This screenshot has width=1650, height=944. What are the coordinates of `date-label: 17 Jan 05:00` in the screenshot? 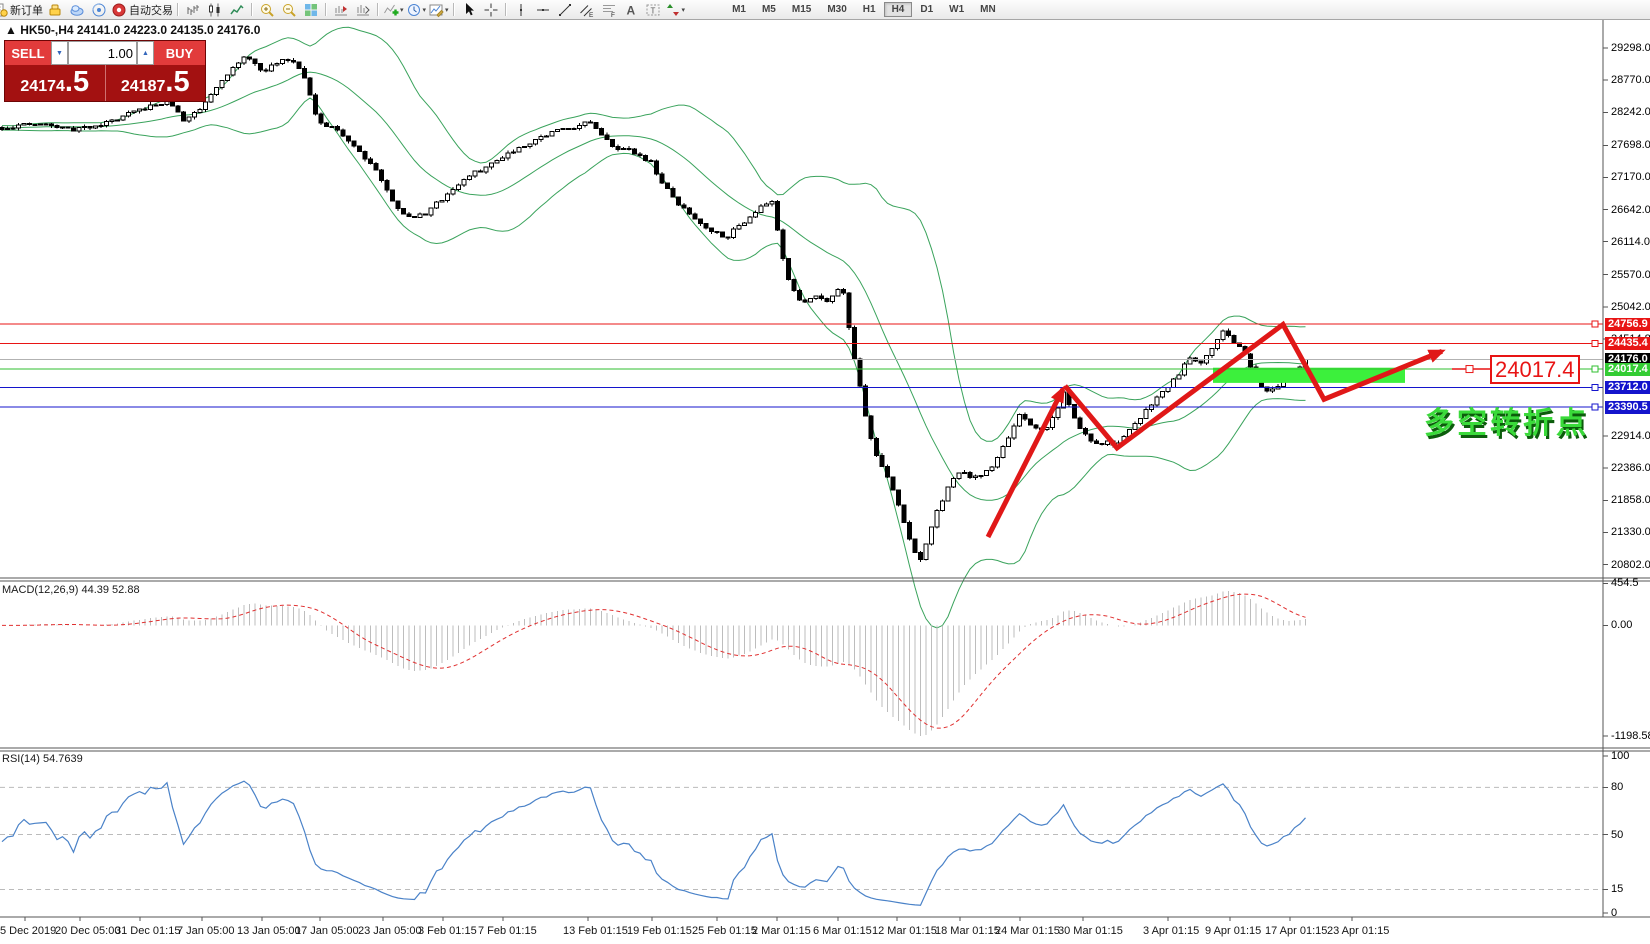 It's located at (327, 931).